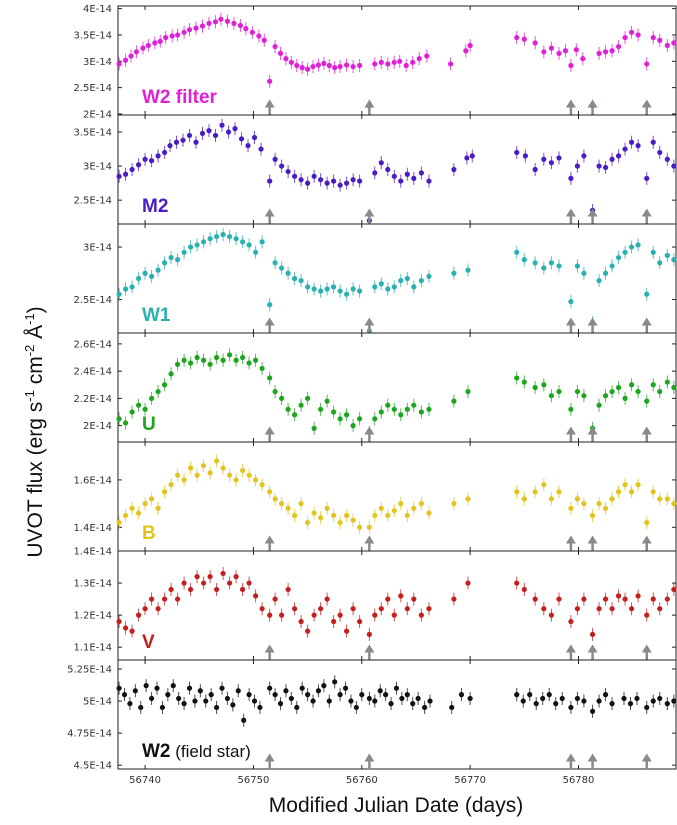  What do you see at coordinates (156, 315) in the screenshot?
I see `panel-label: W1` at bounding box center [156, 315].